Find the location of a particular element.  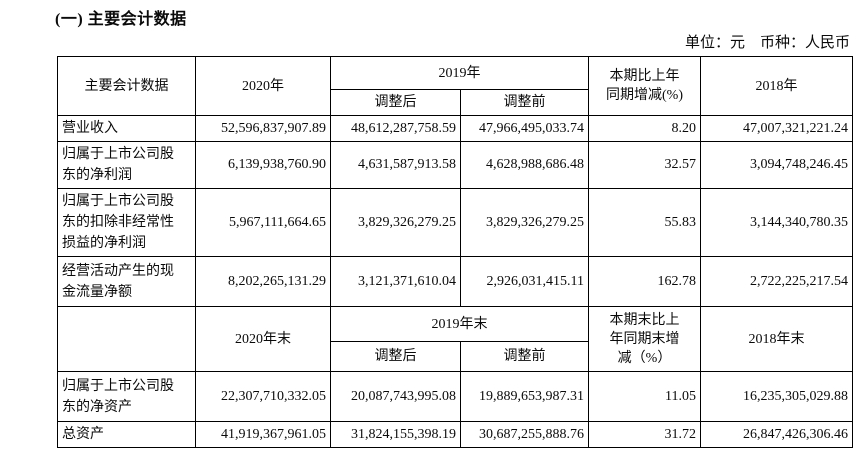

value-change: 11.05 is located at coordinates (644, 396).